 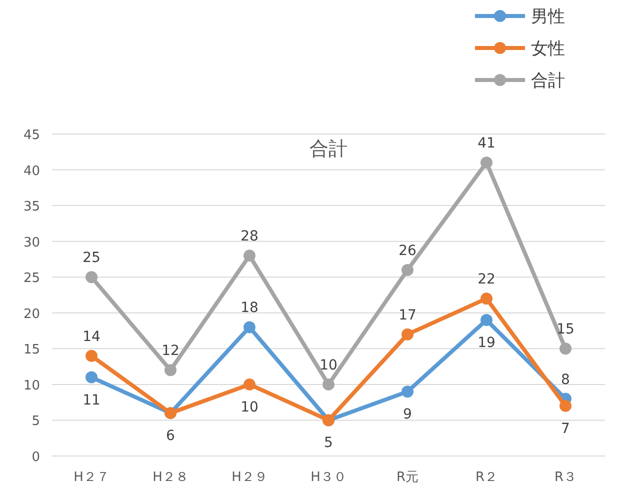 What do you see at coordinates (329, 149) in the screenshot?
I see `title: 合計` at bounding box center [329, 149].